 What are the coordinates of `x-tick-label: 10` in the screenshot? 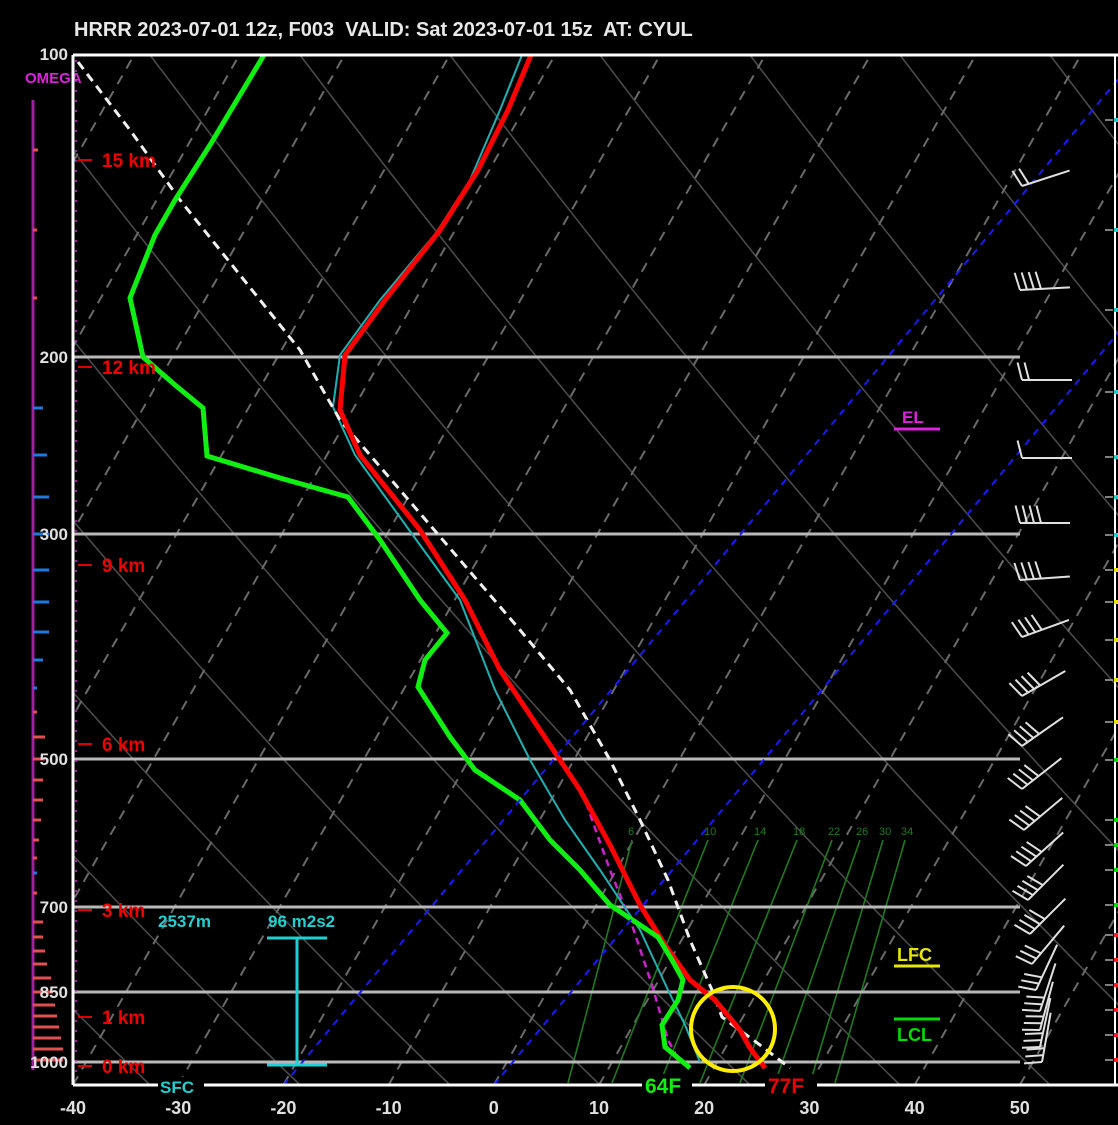 It's located at (599, 1108).